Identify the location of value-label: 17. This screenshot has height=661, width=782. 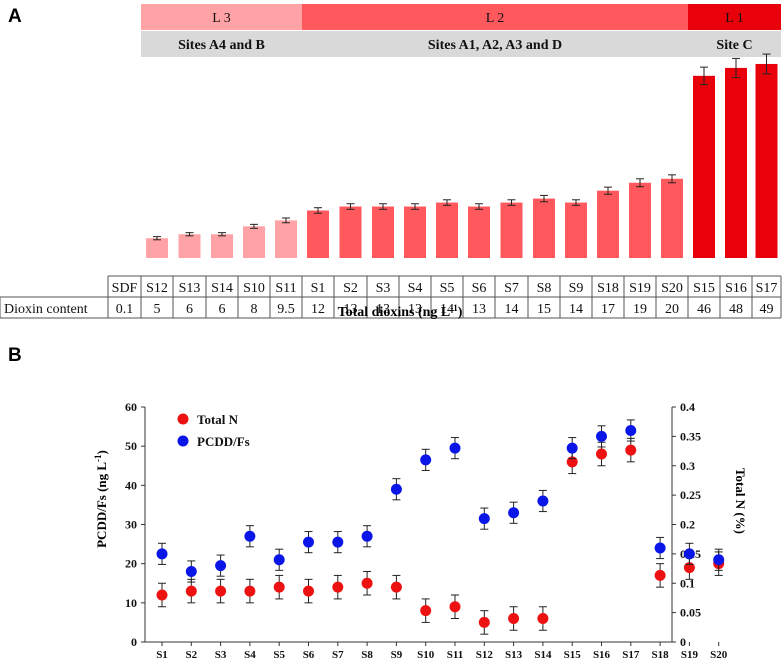
(608, 309).